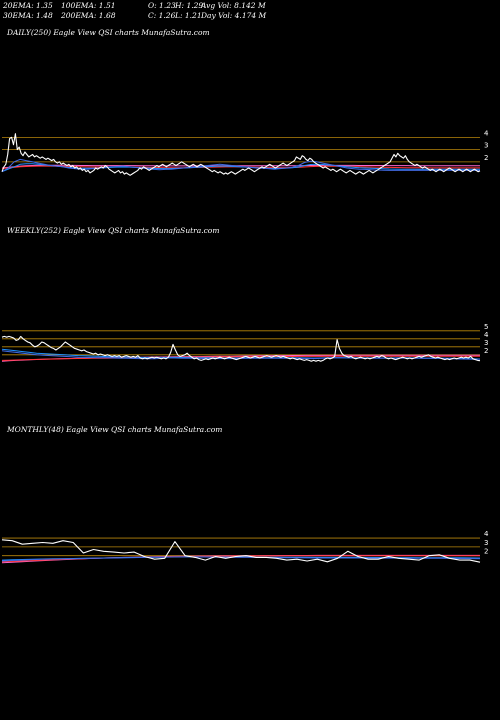  What do you see at coordinates (189, 5) in the screenshot?
I see `high-stat: H: 1.29` at bounding box center [189, 5].